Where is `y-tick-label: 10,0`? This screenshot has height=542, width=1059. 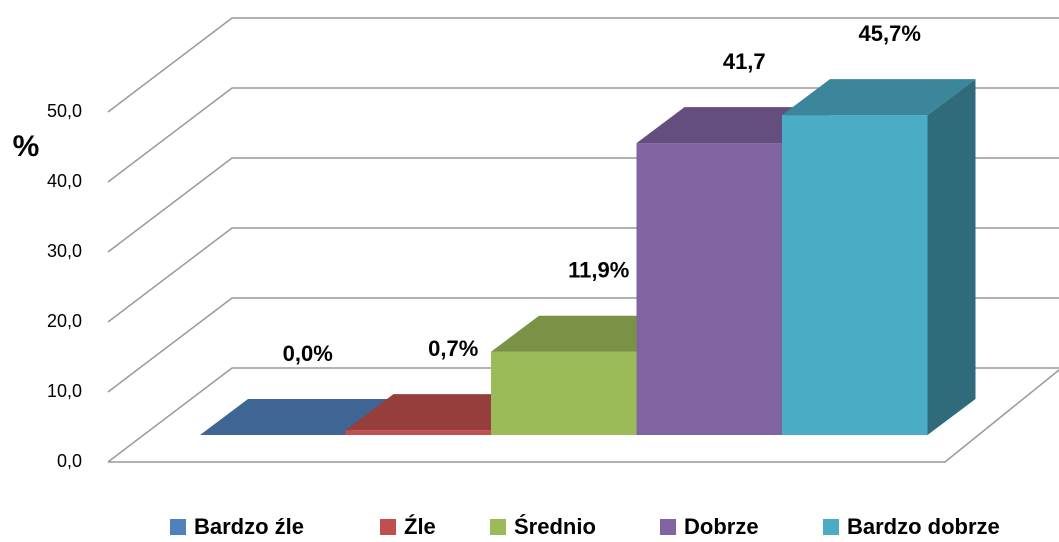
y-tick-label: 10,0 is located at coordinates (64, 391).